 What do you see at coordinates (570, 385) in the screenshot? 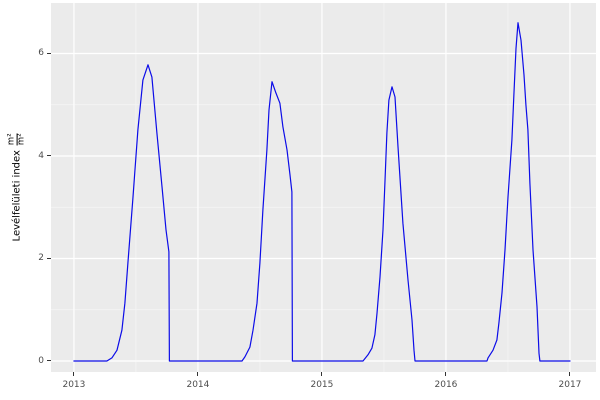
I see `x-axis-tick-label: 2017` at bounding box center [570, 385].